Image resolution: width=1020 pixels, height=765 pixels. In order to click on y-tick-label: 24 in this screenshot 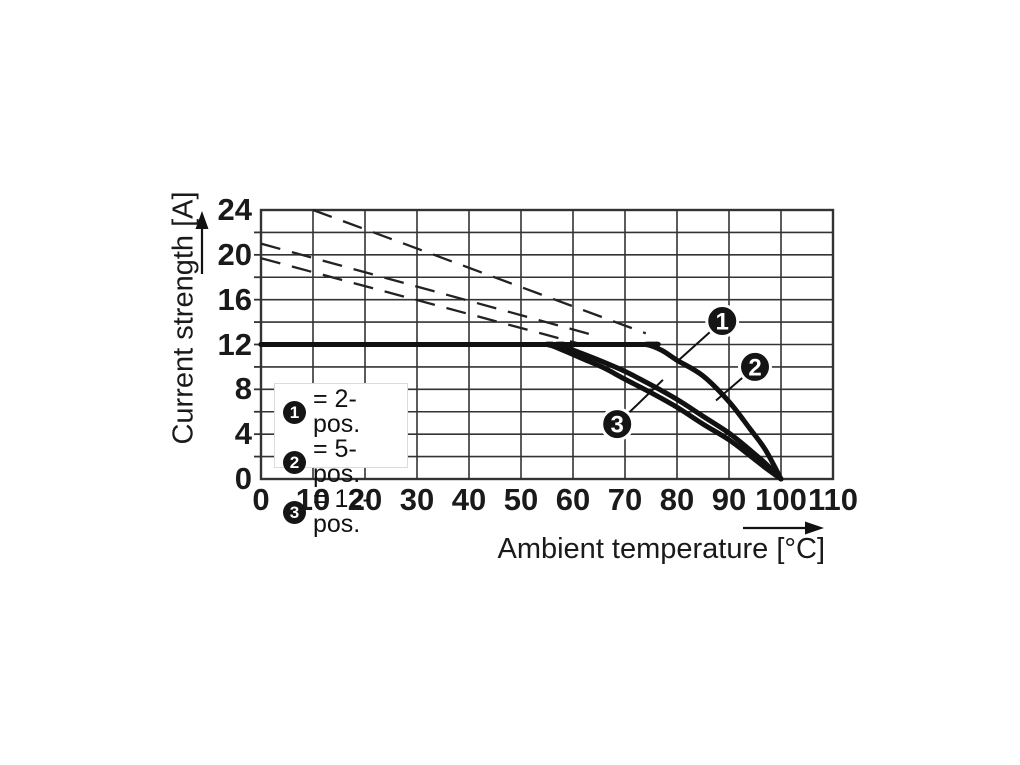, I will do `click(234, 209)`.